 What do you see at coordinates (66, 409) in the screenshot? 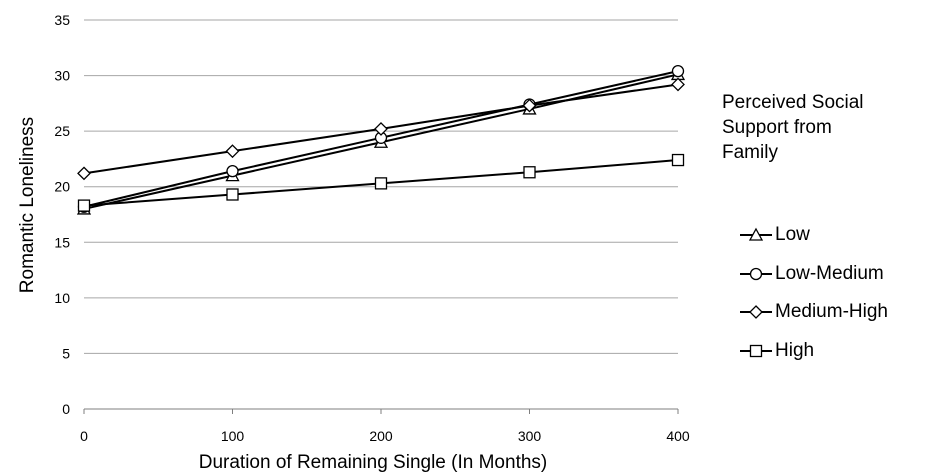
I see `y-tick-label: 0` at bounding box center [66, 409].